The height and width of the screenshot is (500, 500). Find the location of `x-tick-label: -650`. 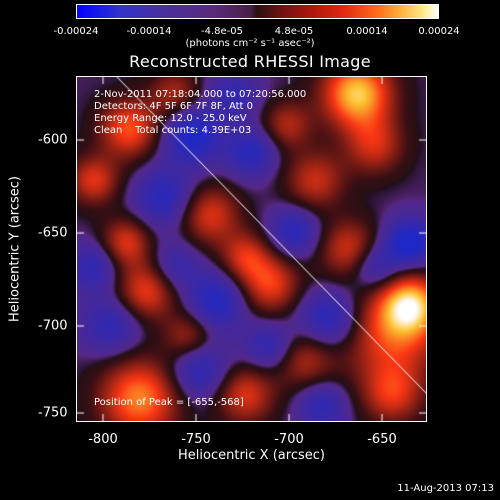

x-tick-label: -650 is located at coordinates (382, 439).